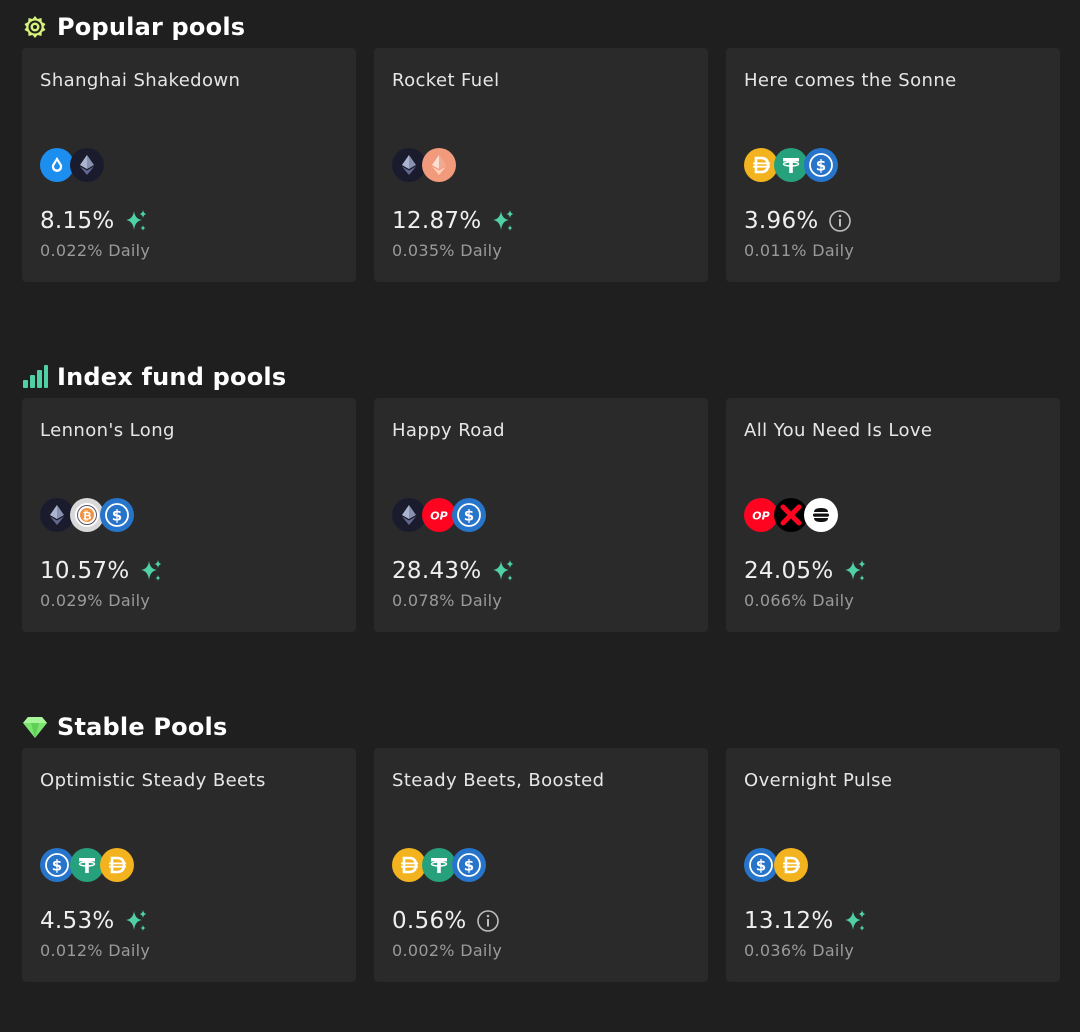  Describe the element at coordinates (447, 600) in the screenshot. I see `daily-rate: 0.078% Daily` at that location.